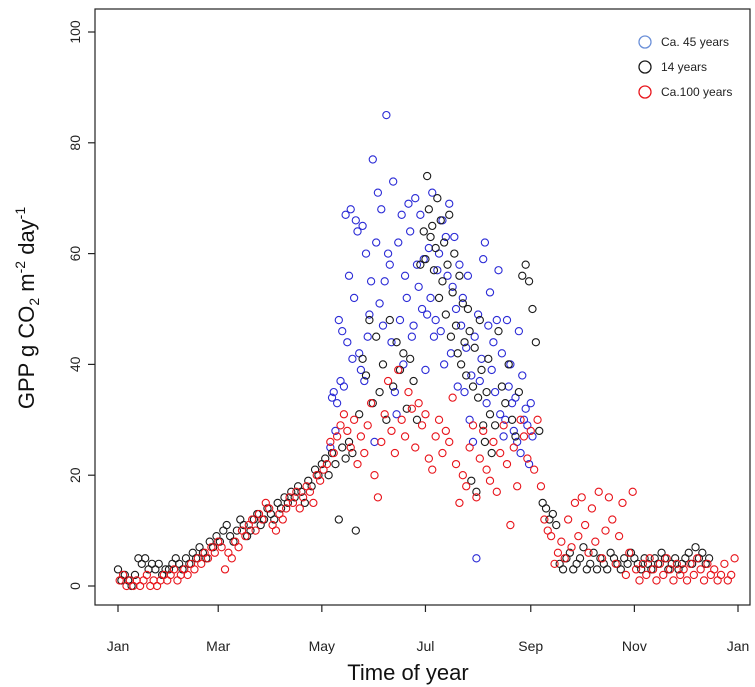  I want to click on y-axis-title-day: day, so click(26, 240).